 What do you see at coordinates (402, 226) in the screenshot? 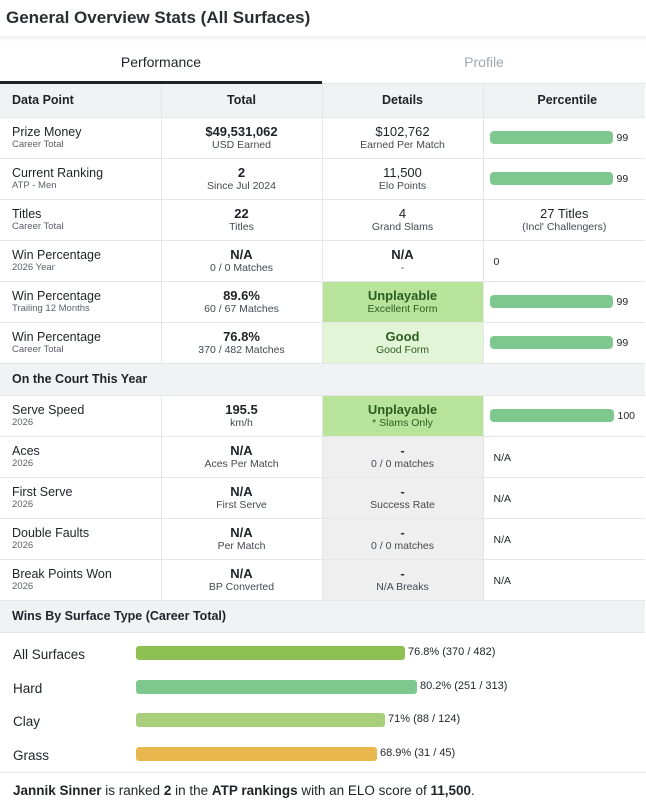
I see `detail-sub: Grand Slams` at bounding box center [402, 226].